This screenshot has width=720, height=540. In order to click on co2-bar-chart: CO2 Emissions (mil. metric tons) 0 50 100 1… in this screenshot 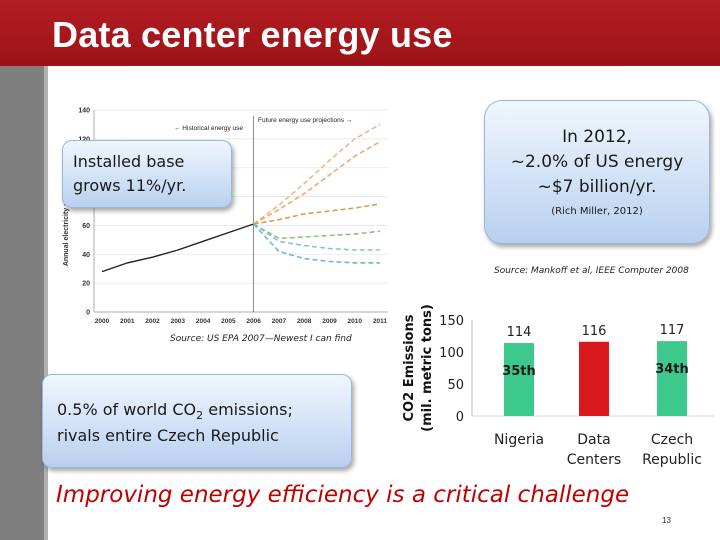, I will do `click(558, 386)`.